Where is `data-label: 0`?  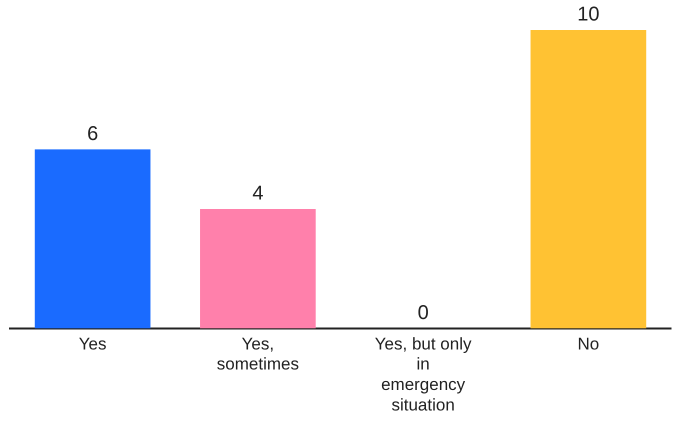
data-label: 0 is located at coordinates (423, 313).